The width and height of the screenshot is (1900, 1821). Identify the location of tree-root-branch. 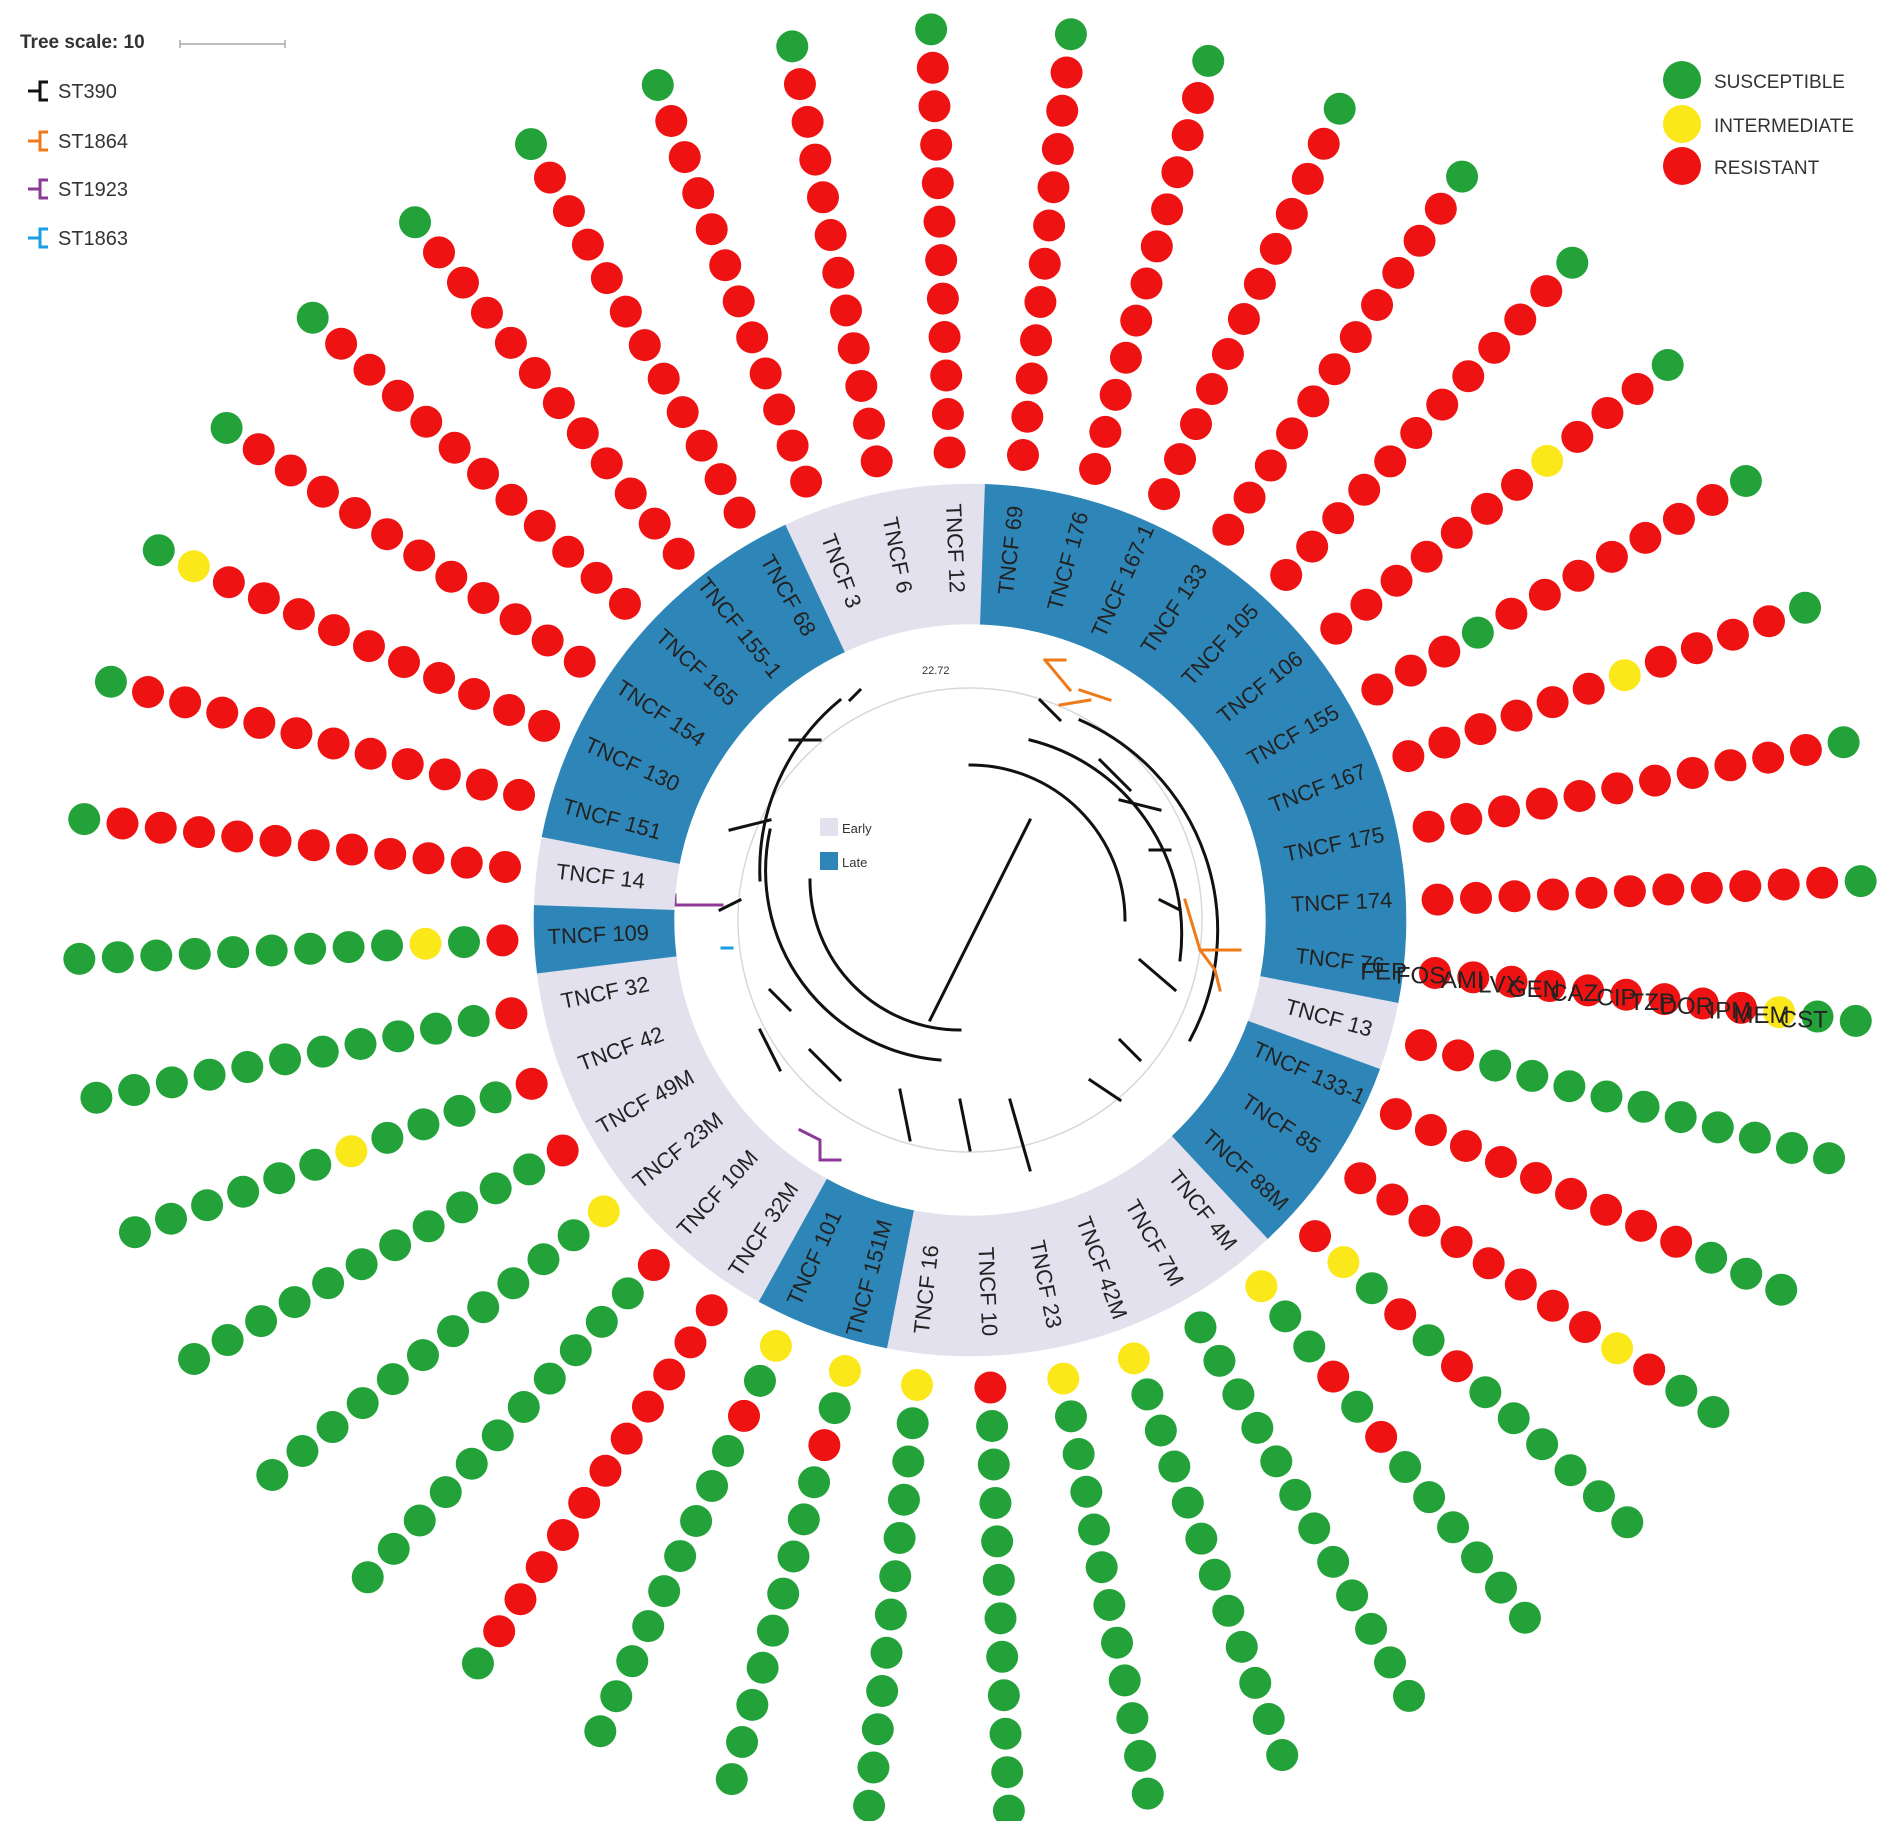
(980, 920).